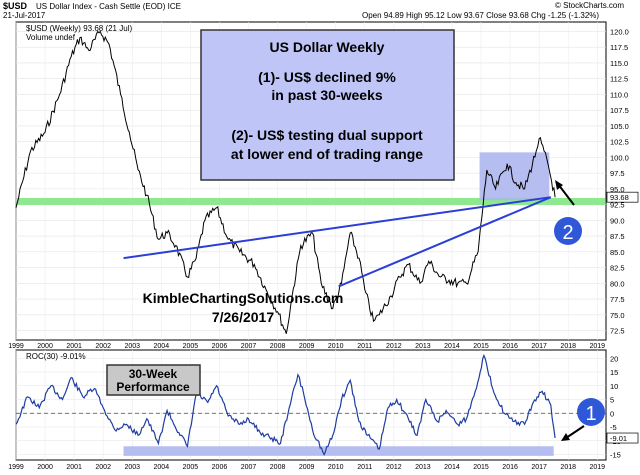 This screenshot has height=475, width=640. Describe the element at coordinates (243, 317) in the screenshot. I see `watermark-date: 7/26/2017` at that location.